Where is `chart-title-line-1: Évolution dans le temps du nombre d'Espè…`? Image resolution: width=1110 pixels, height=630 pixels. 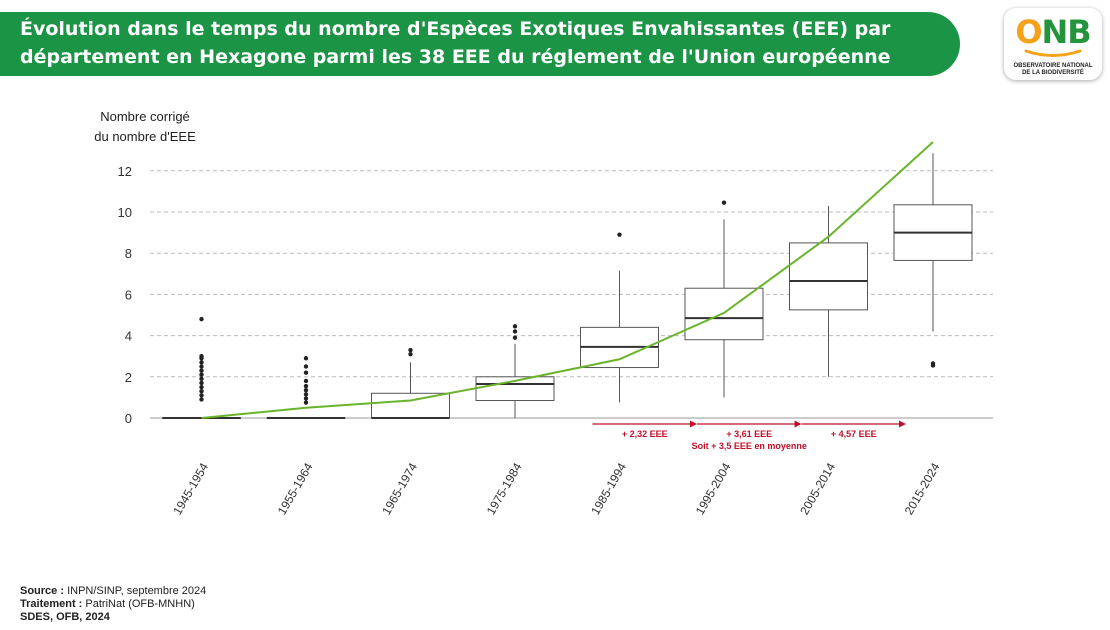
chart-title-line-1: Évolution dans le temps du nombre d'Espè… is located at coordinates (455, 29).